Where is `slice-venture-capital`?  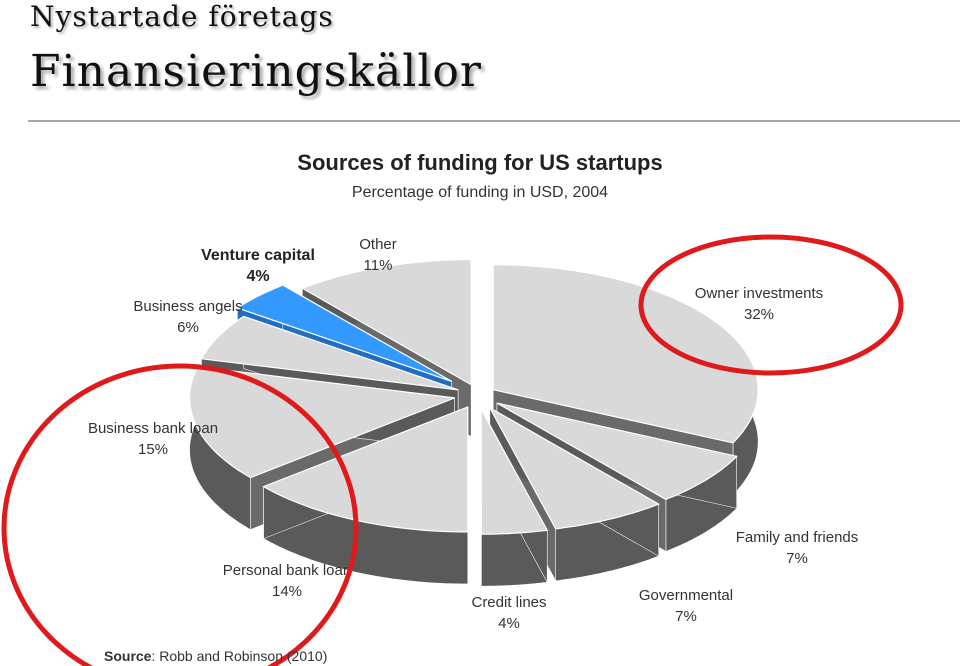 slice-venture-capital is located at coordinates (344, 333).